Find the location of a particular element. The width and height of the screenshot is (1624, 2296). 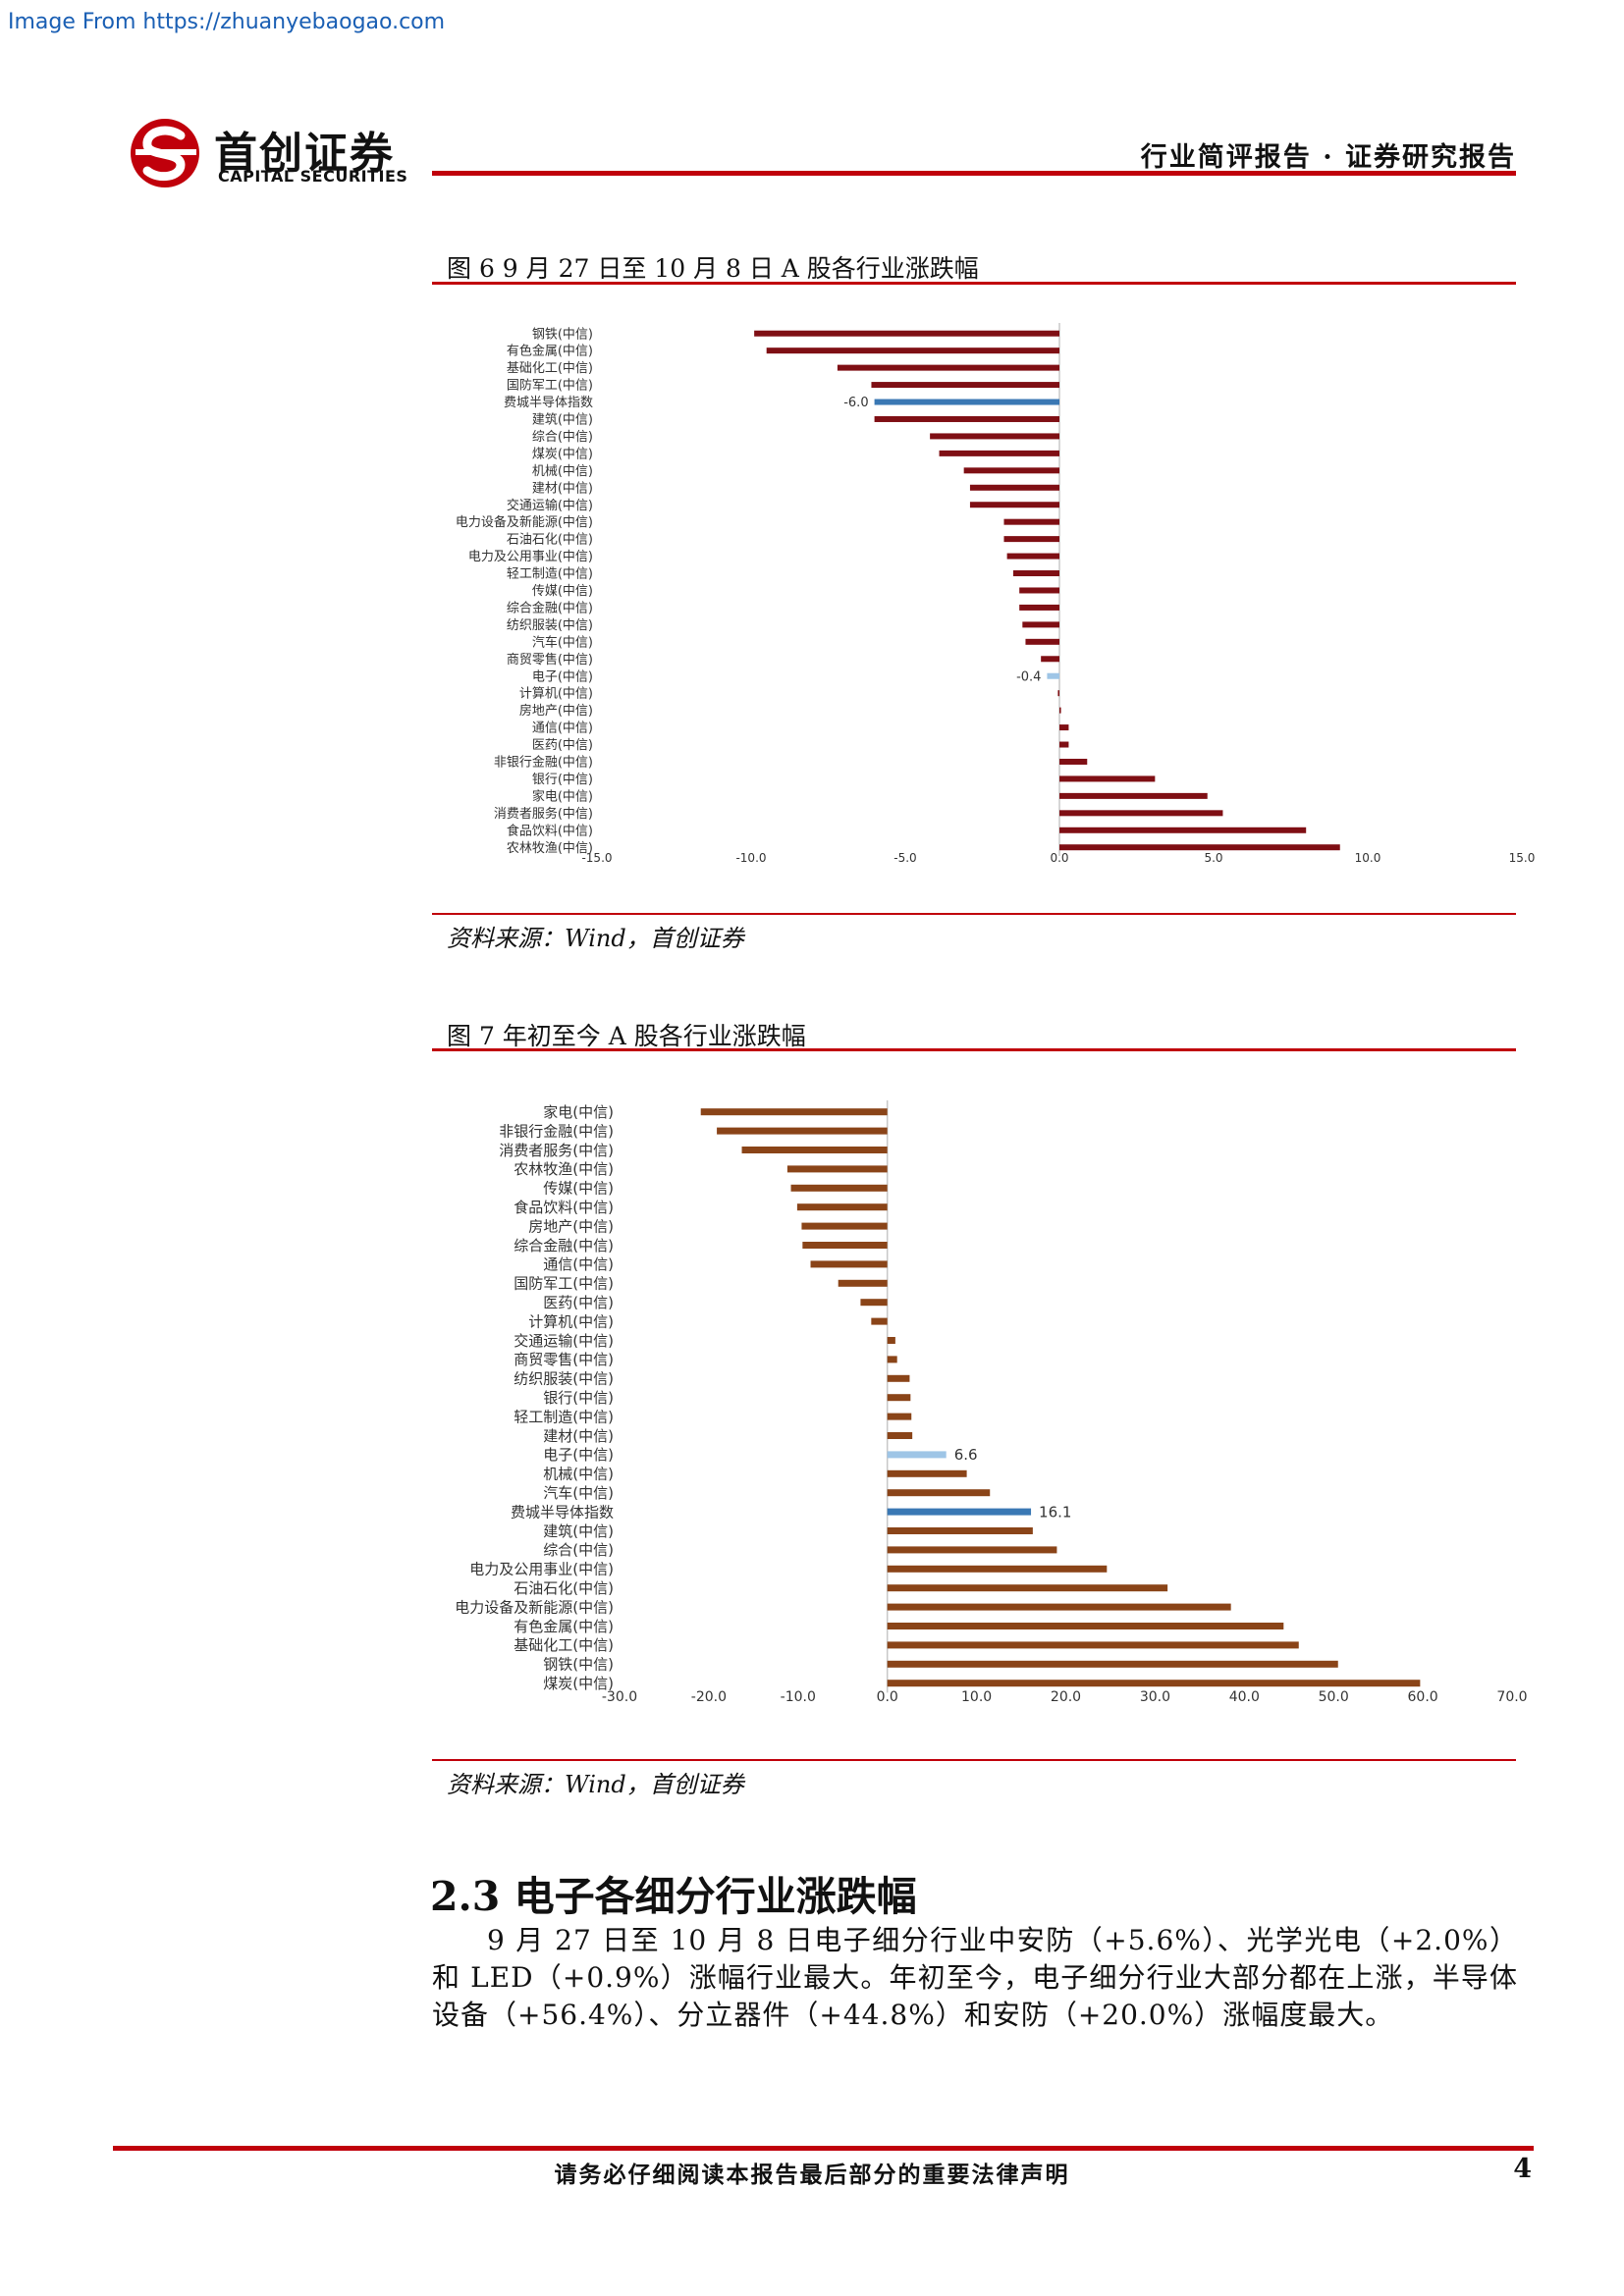

x-tick-label: 30.0 is located at coordinates (1155, 1697).